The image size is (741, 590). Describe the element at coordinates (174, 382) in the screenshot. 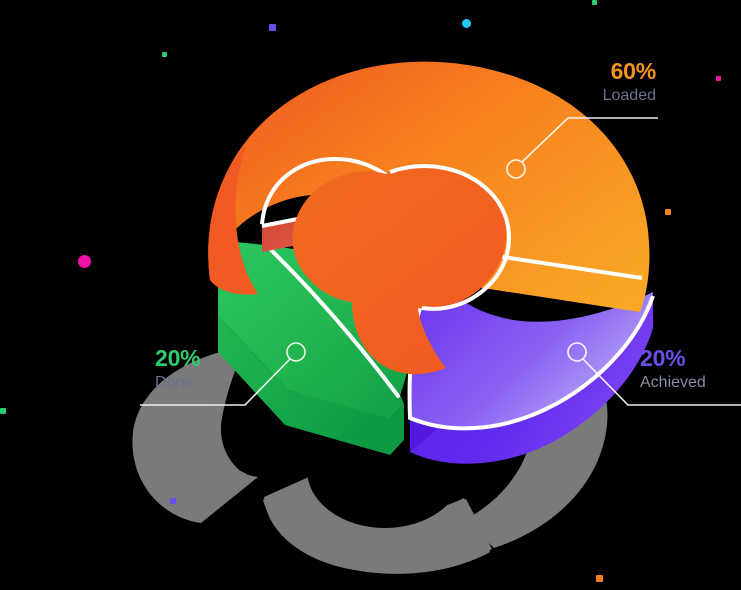

I see `label-done-caption: Done` at that location.